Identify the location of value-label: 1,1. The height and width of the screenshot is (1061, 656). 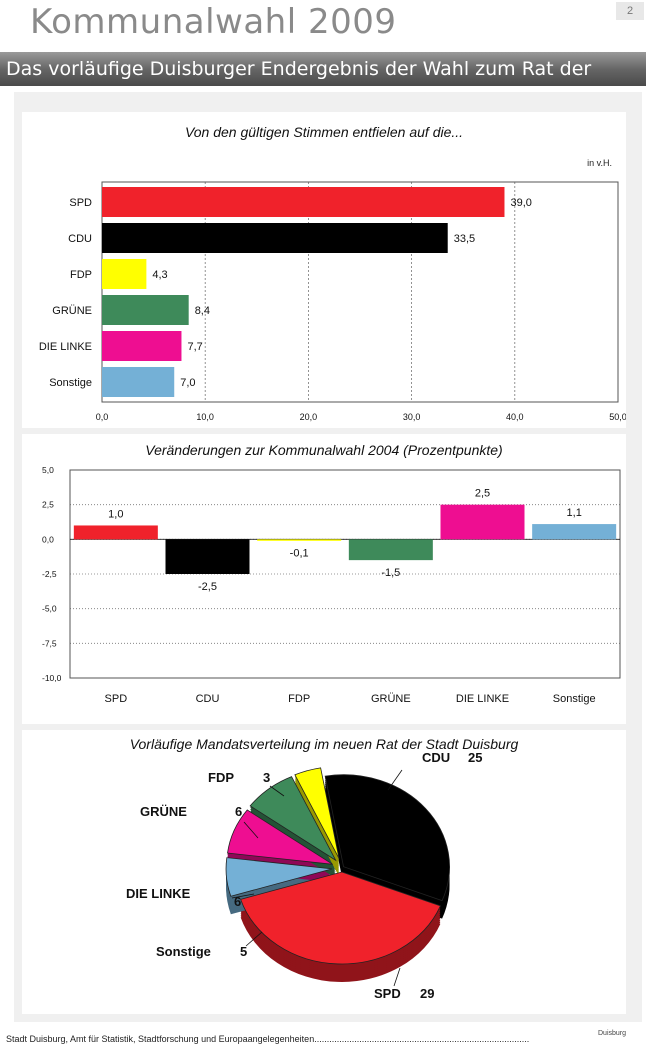
(574, 513).